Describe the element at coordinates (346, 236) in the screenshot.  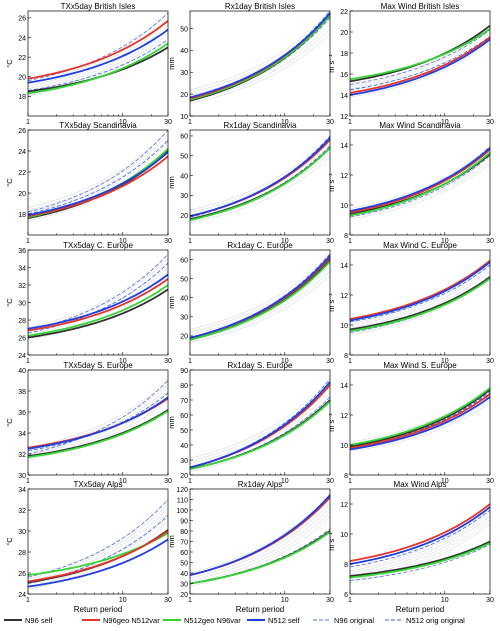
I see `y-tick-label: 8` at that location.